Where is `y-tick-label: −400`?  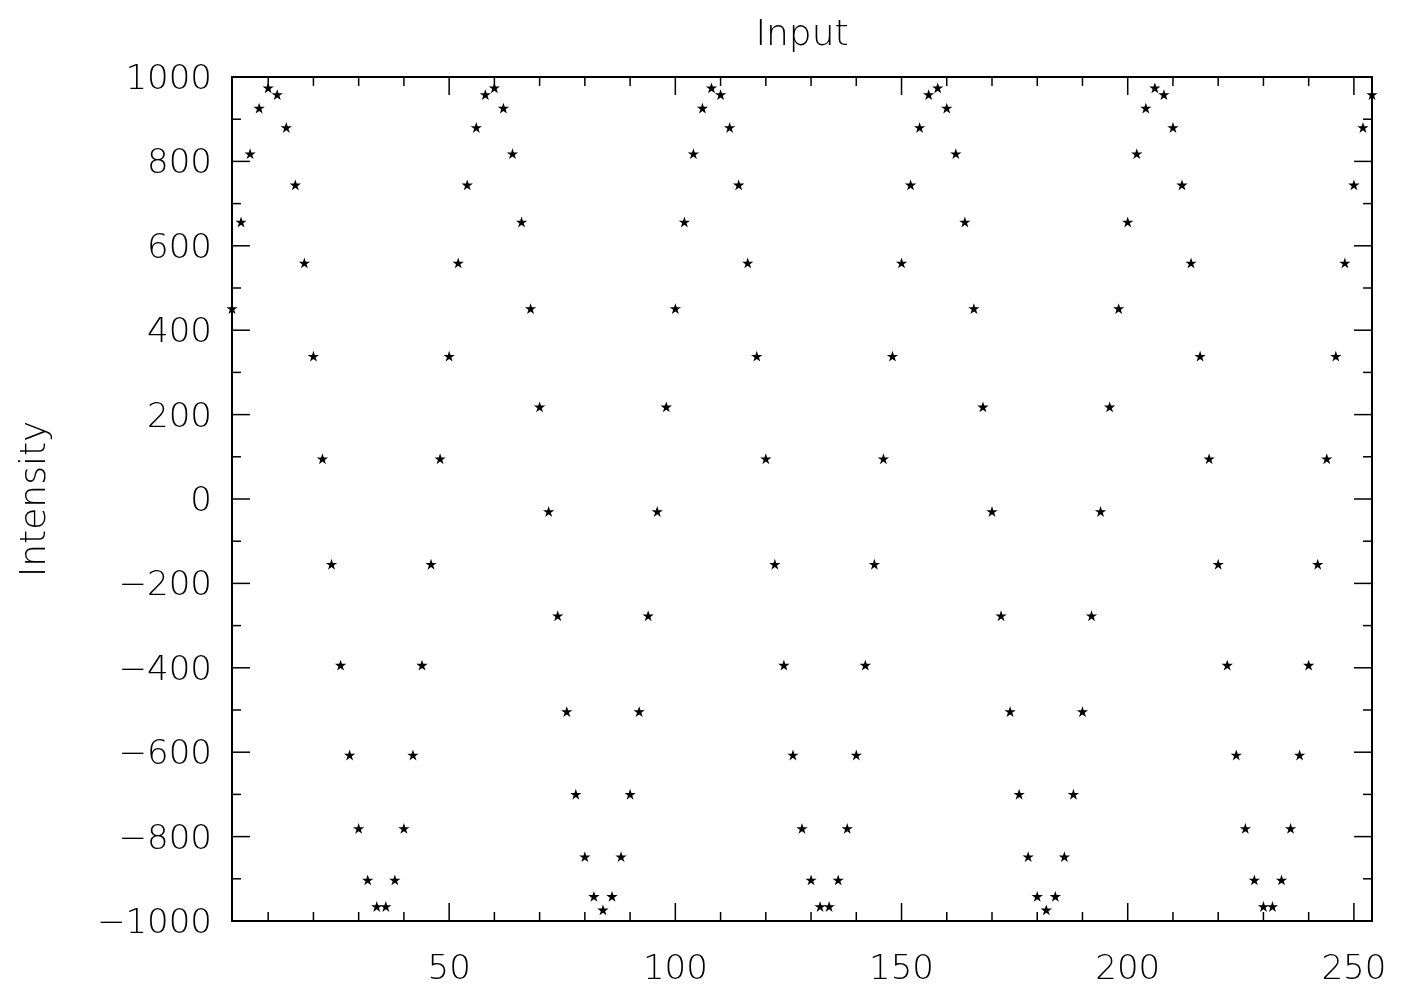
y-tick-label: −400 is located at coordinates (165, 667).